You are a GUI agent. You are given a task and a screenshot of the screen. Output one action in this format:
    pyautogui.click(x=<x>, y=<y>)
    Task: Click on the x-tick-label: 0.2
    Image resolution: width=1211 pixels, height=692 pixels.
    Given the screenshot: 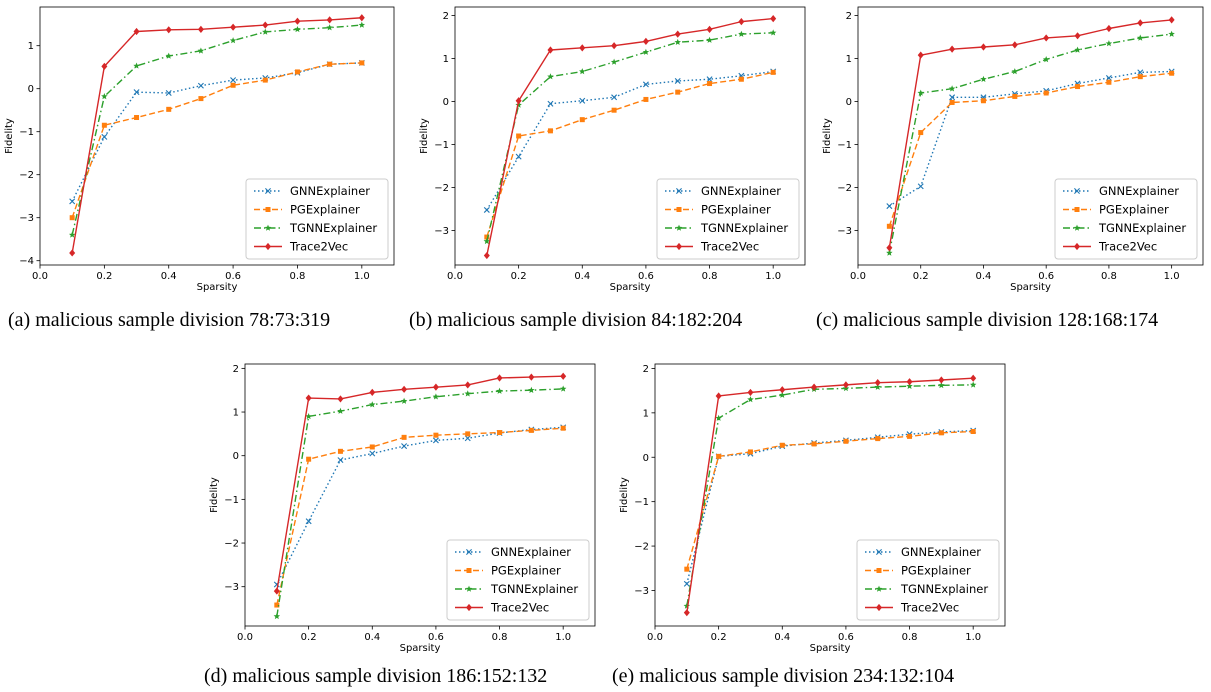 What is the action you would take?
    pyautogui.click(x=519, y=276)
    